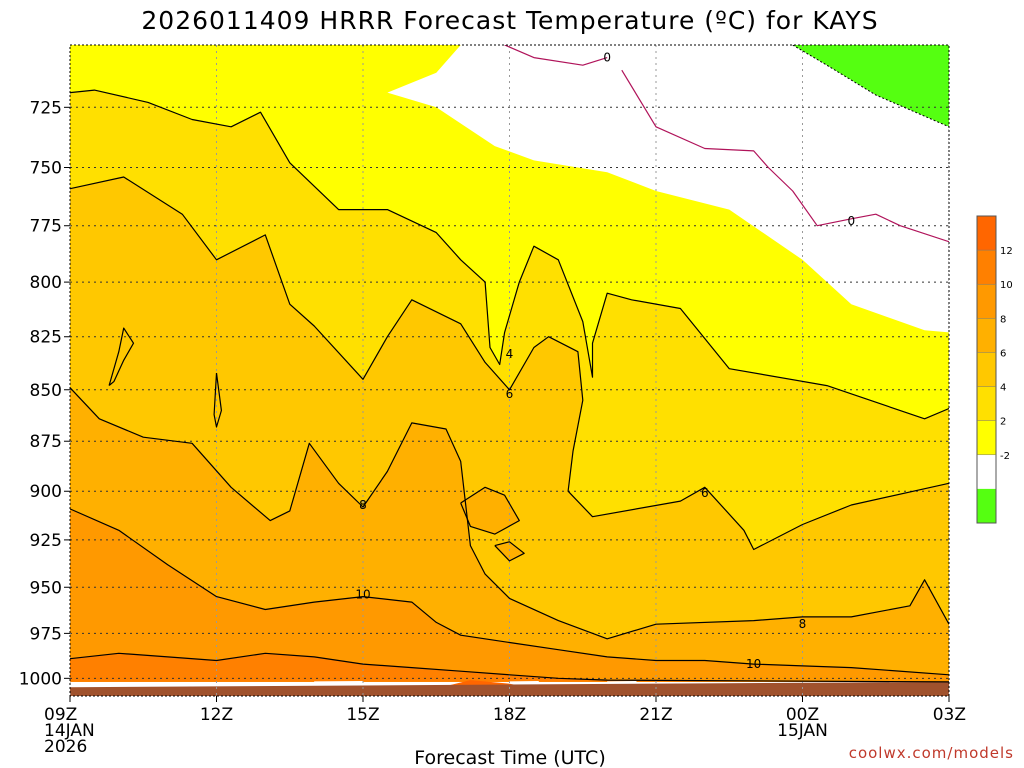 The width and height of the screenshot is (1024, 768). What do you see at coordinates (510, 354) in the screenshot?
I see `contour-label: 4` at bounding box center [510, 354].